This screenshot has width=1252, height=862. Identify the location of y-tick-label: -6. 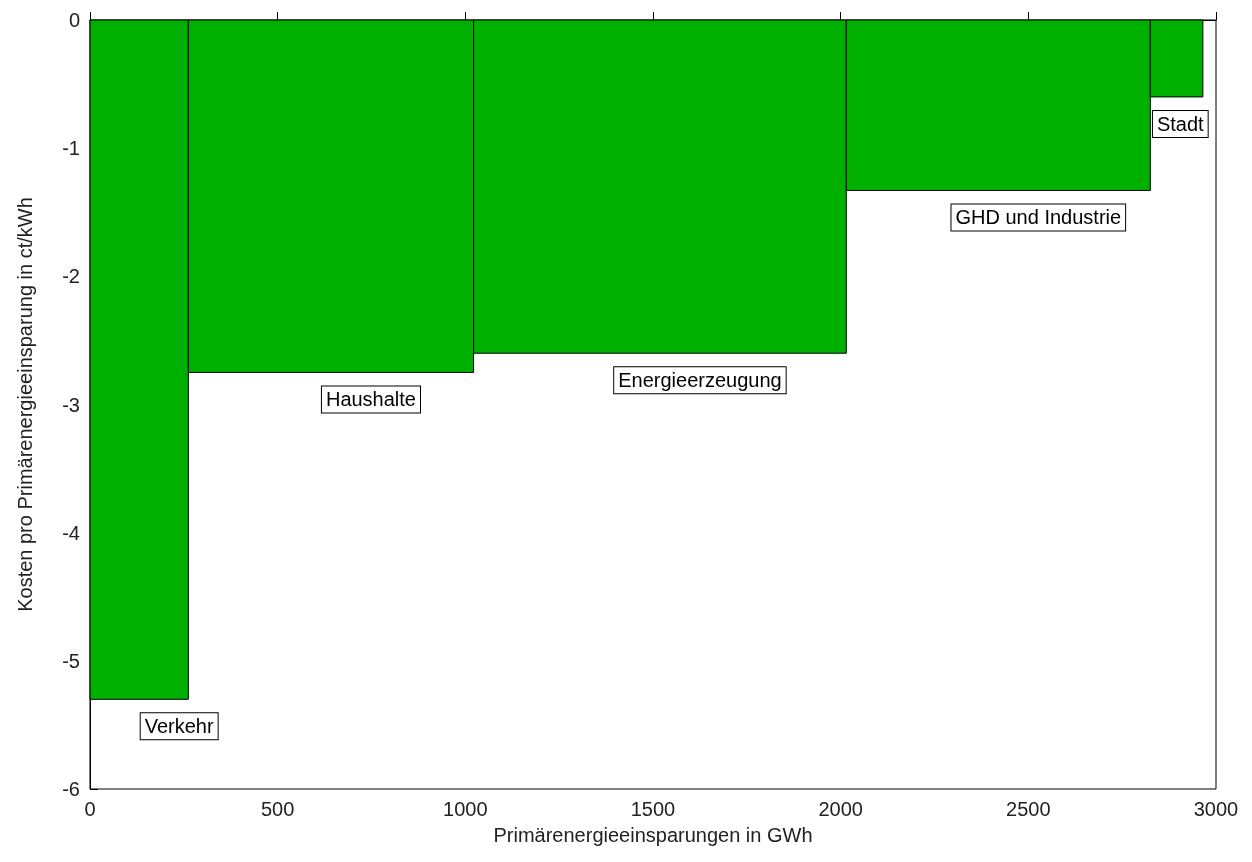
(71, 789).